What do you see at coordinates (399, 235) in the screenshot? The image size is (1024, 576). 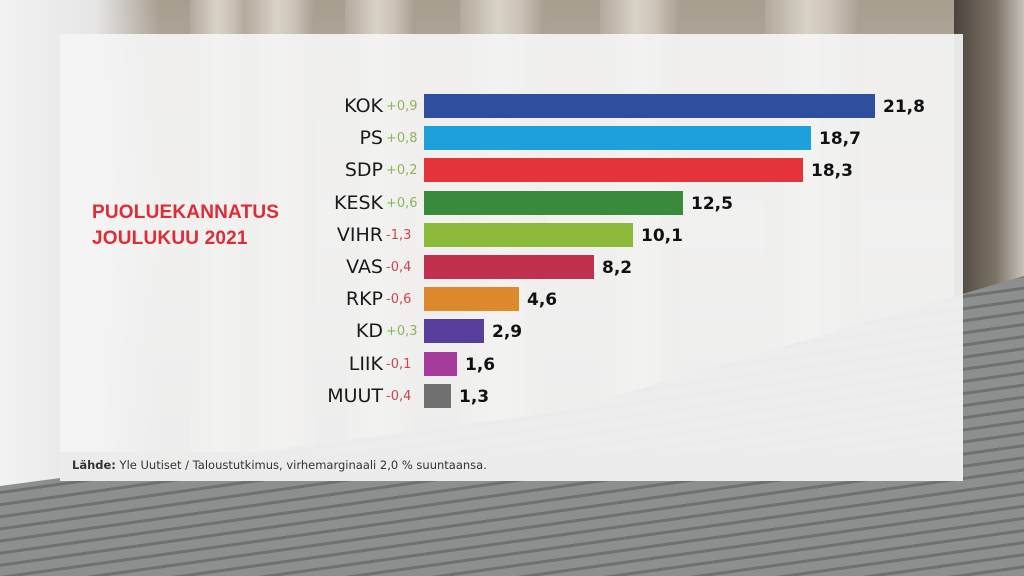 I see `change-label: -1,3` at bounding box center [399, 235].